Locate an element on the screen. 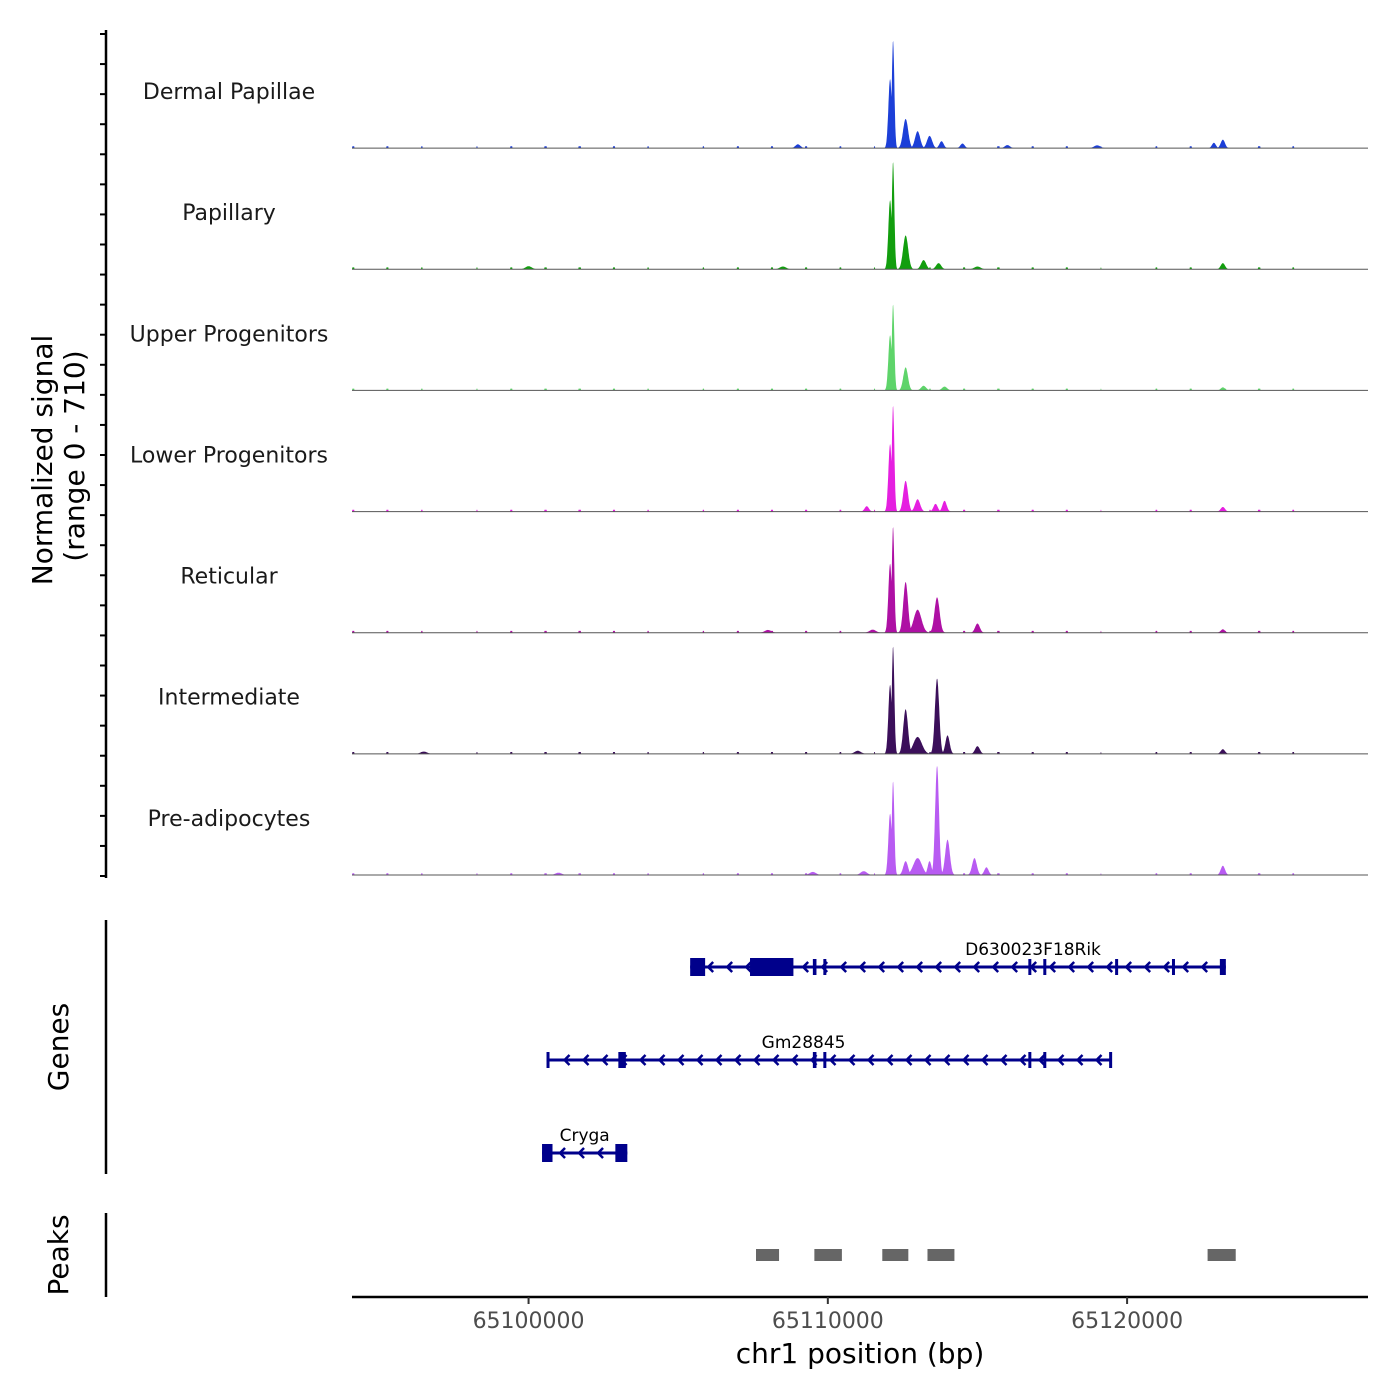 The height and width of the screenshot is (1400, 1400). track-label: Papillary is located at coordinates (229, 213).